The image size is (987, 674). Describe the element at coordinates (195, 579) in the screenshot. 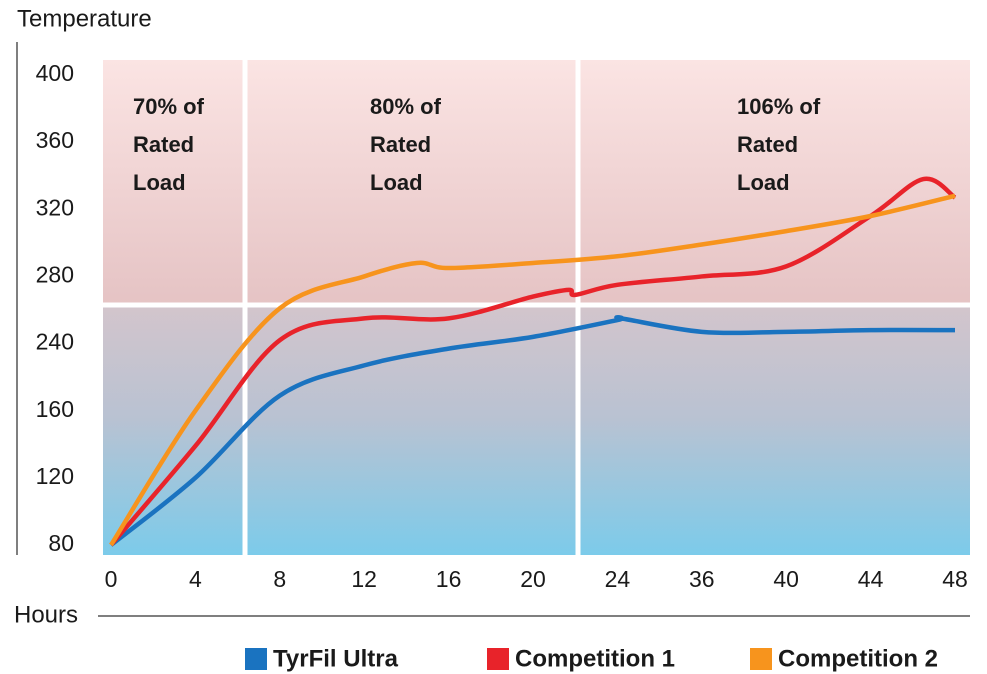

I see `x-tick-label: 4` at that location.